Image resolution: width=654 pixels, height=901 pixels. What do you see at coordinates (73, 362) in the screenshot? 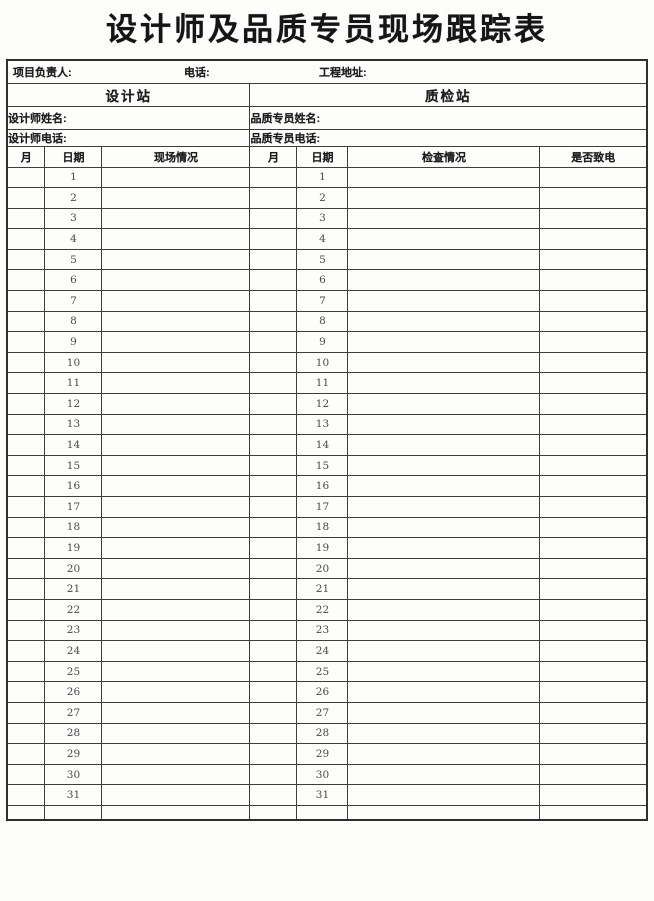
I see `date-left-cell: 10` at bounding box center [73, 362].